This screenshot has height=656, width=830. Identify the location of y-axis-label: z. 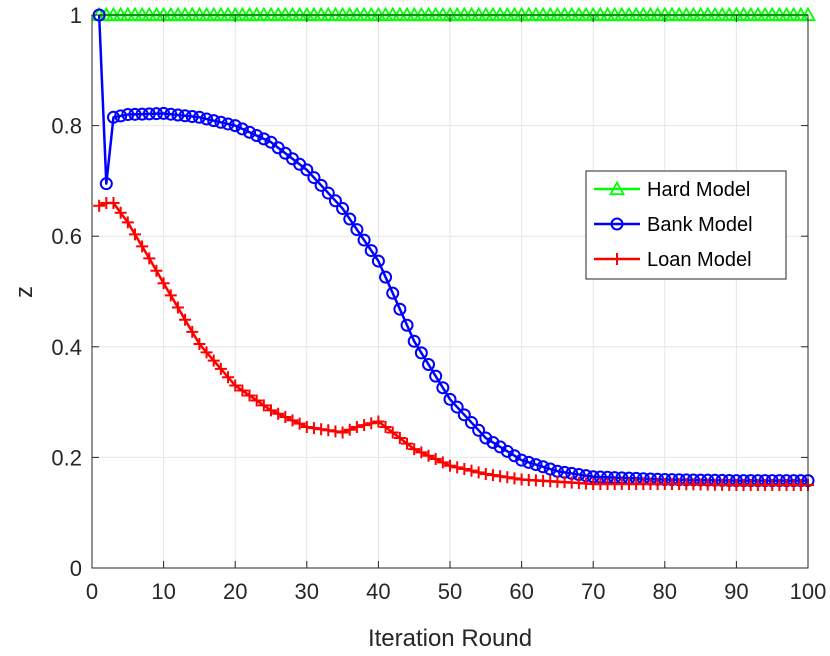
(24, 292).